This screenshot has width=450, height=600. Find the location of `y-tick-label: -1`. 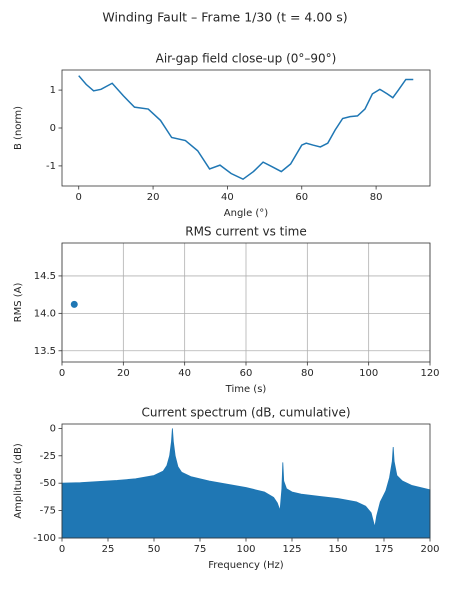

y-tick-label: -1 is located at coordinates (51, 166).